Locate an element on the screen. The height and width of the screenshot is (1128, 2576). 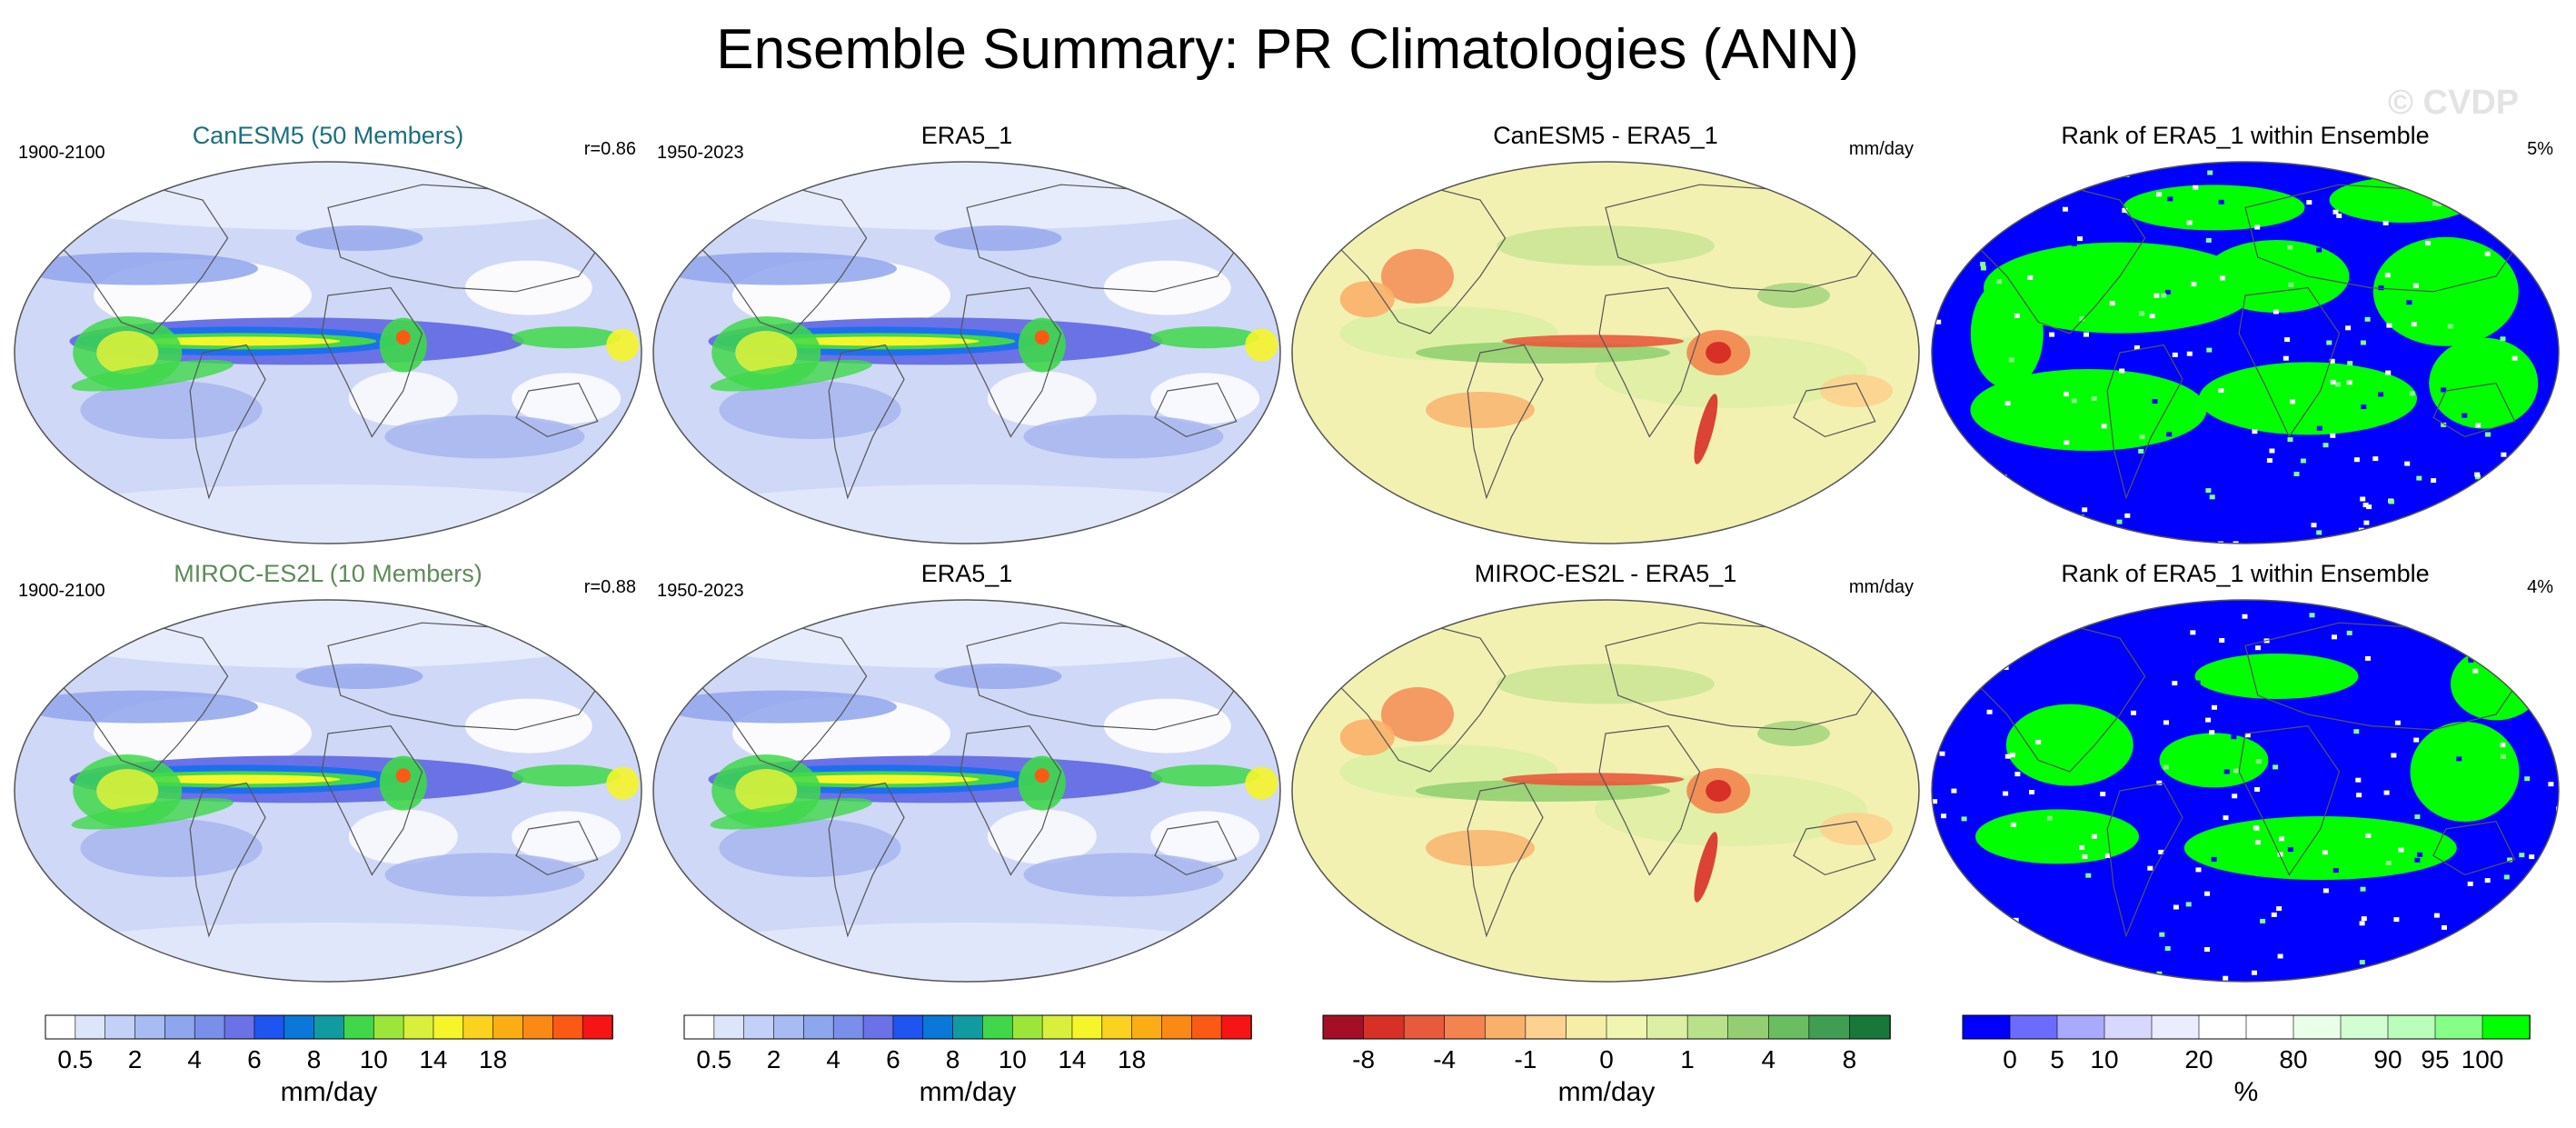
colorbar-diff: -8 -4 -1 0 1 4 8 mm/day is located at coordinates (1606, 1060).